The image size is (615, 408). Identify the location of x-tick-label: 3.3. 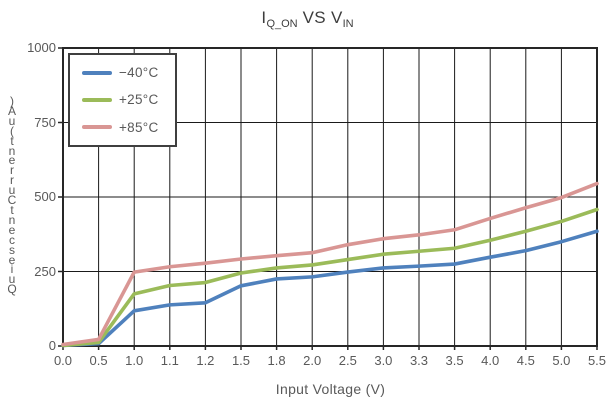
(419, 360).